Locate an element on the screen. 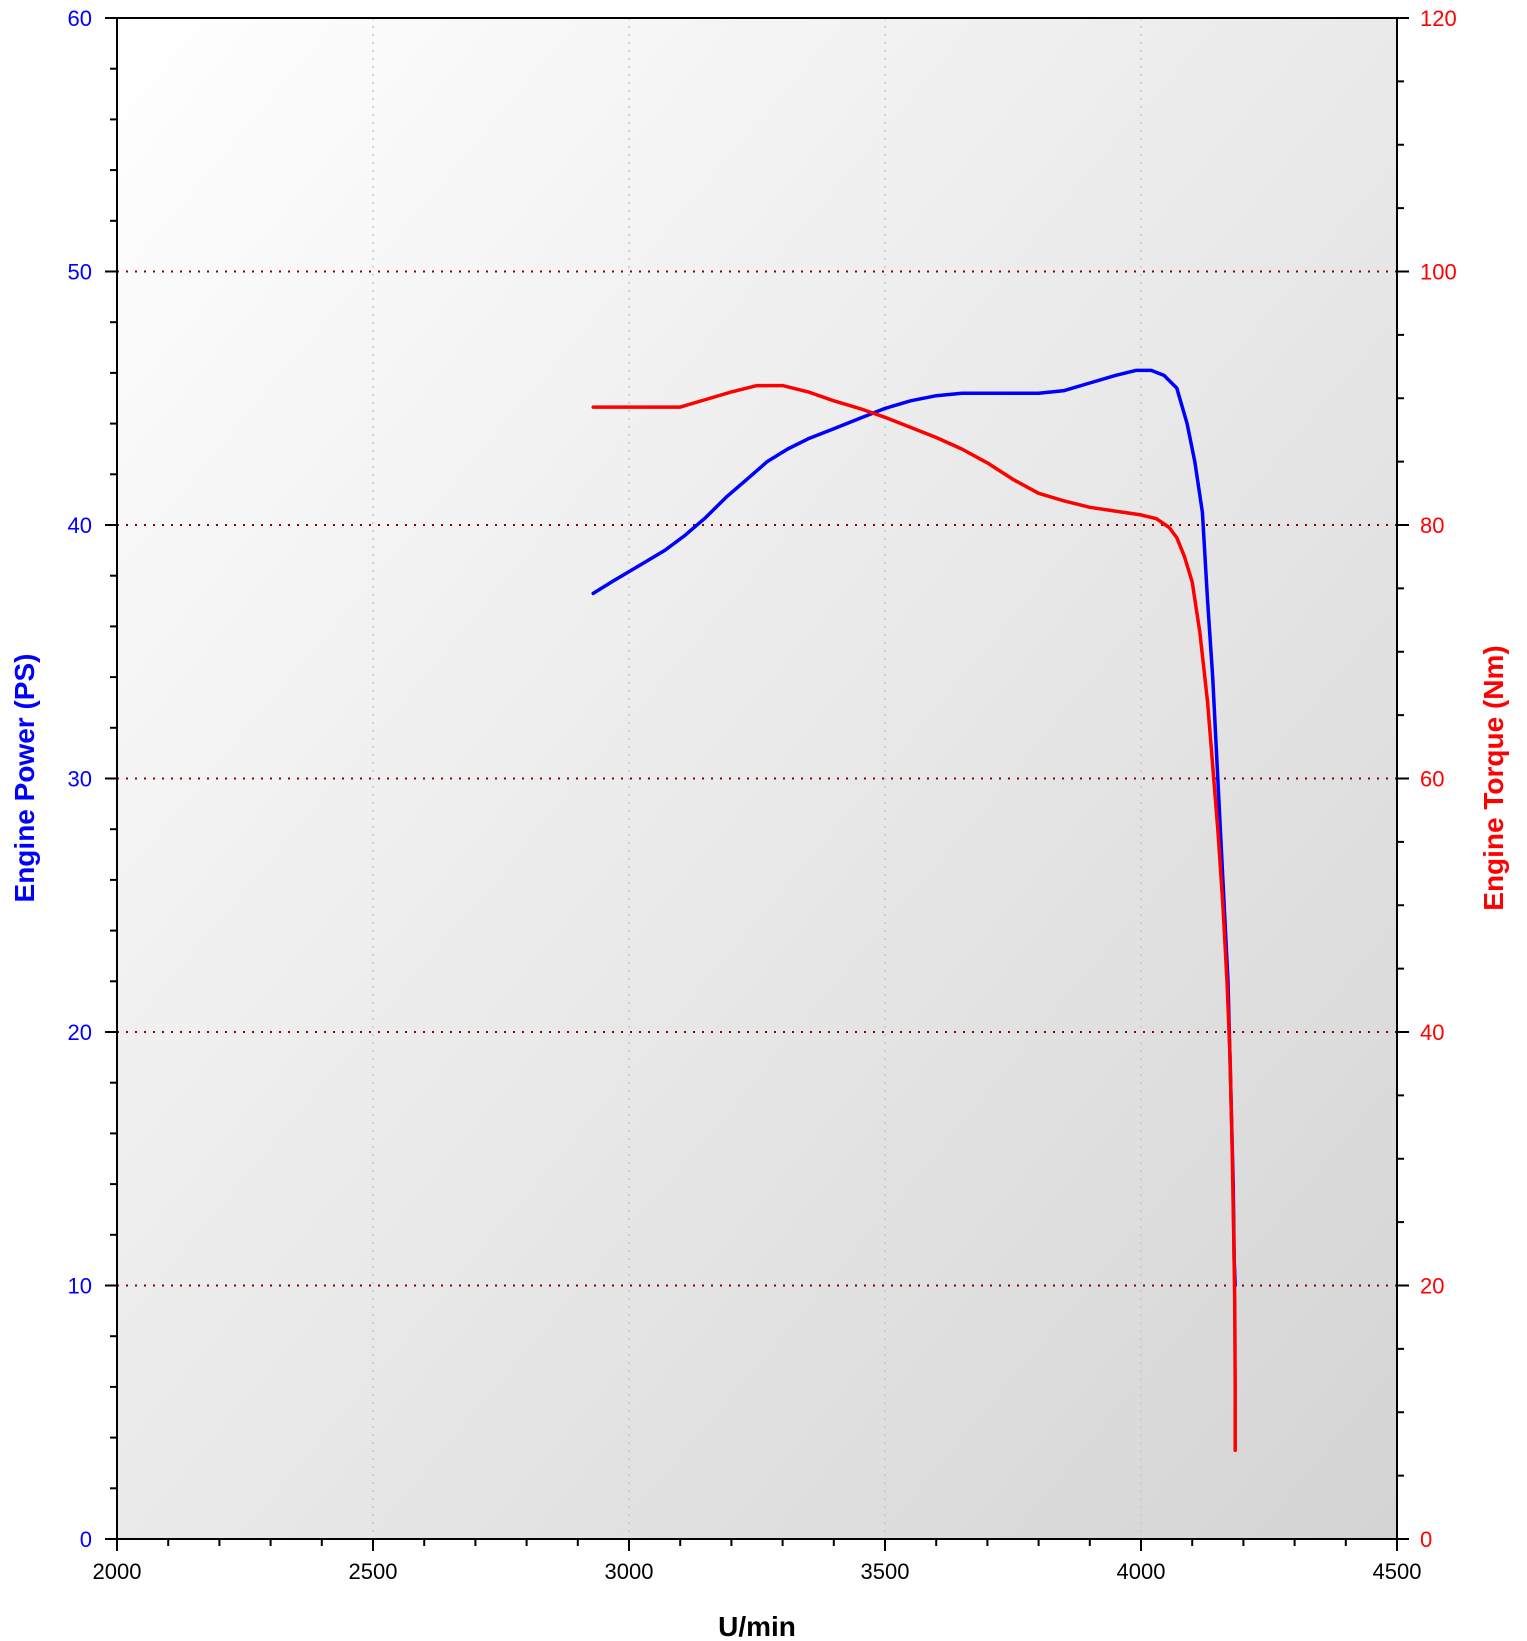 This screenshot has height=1641, width=1527. x-tick-label: 4500 is located at coordinates (1397, 1571).